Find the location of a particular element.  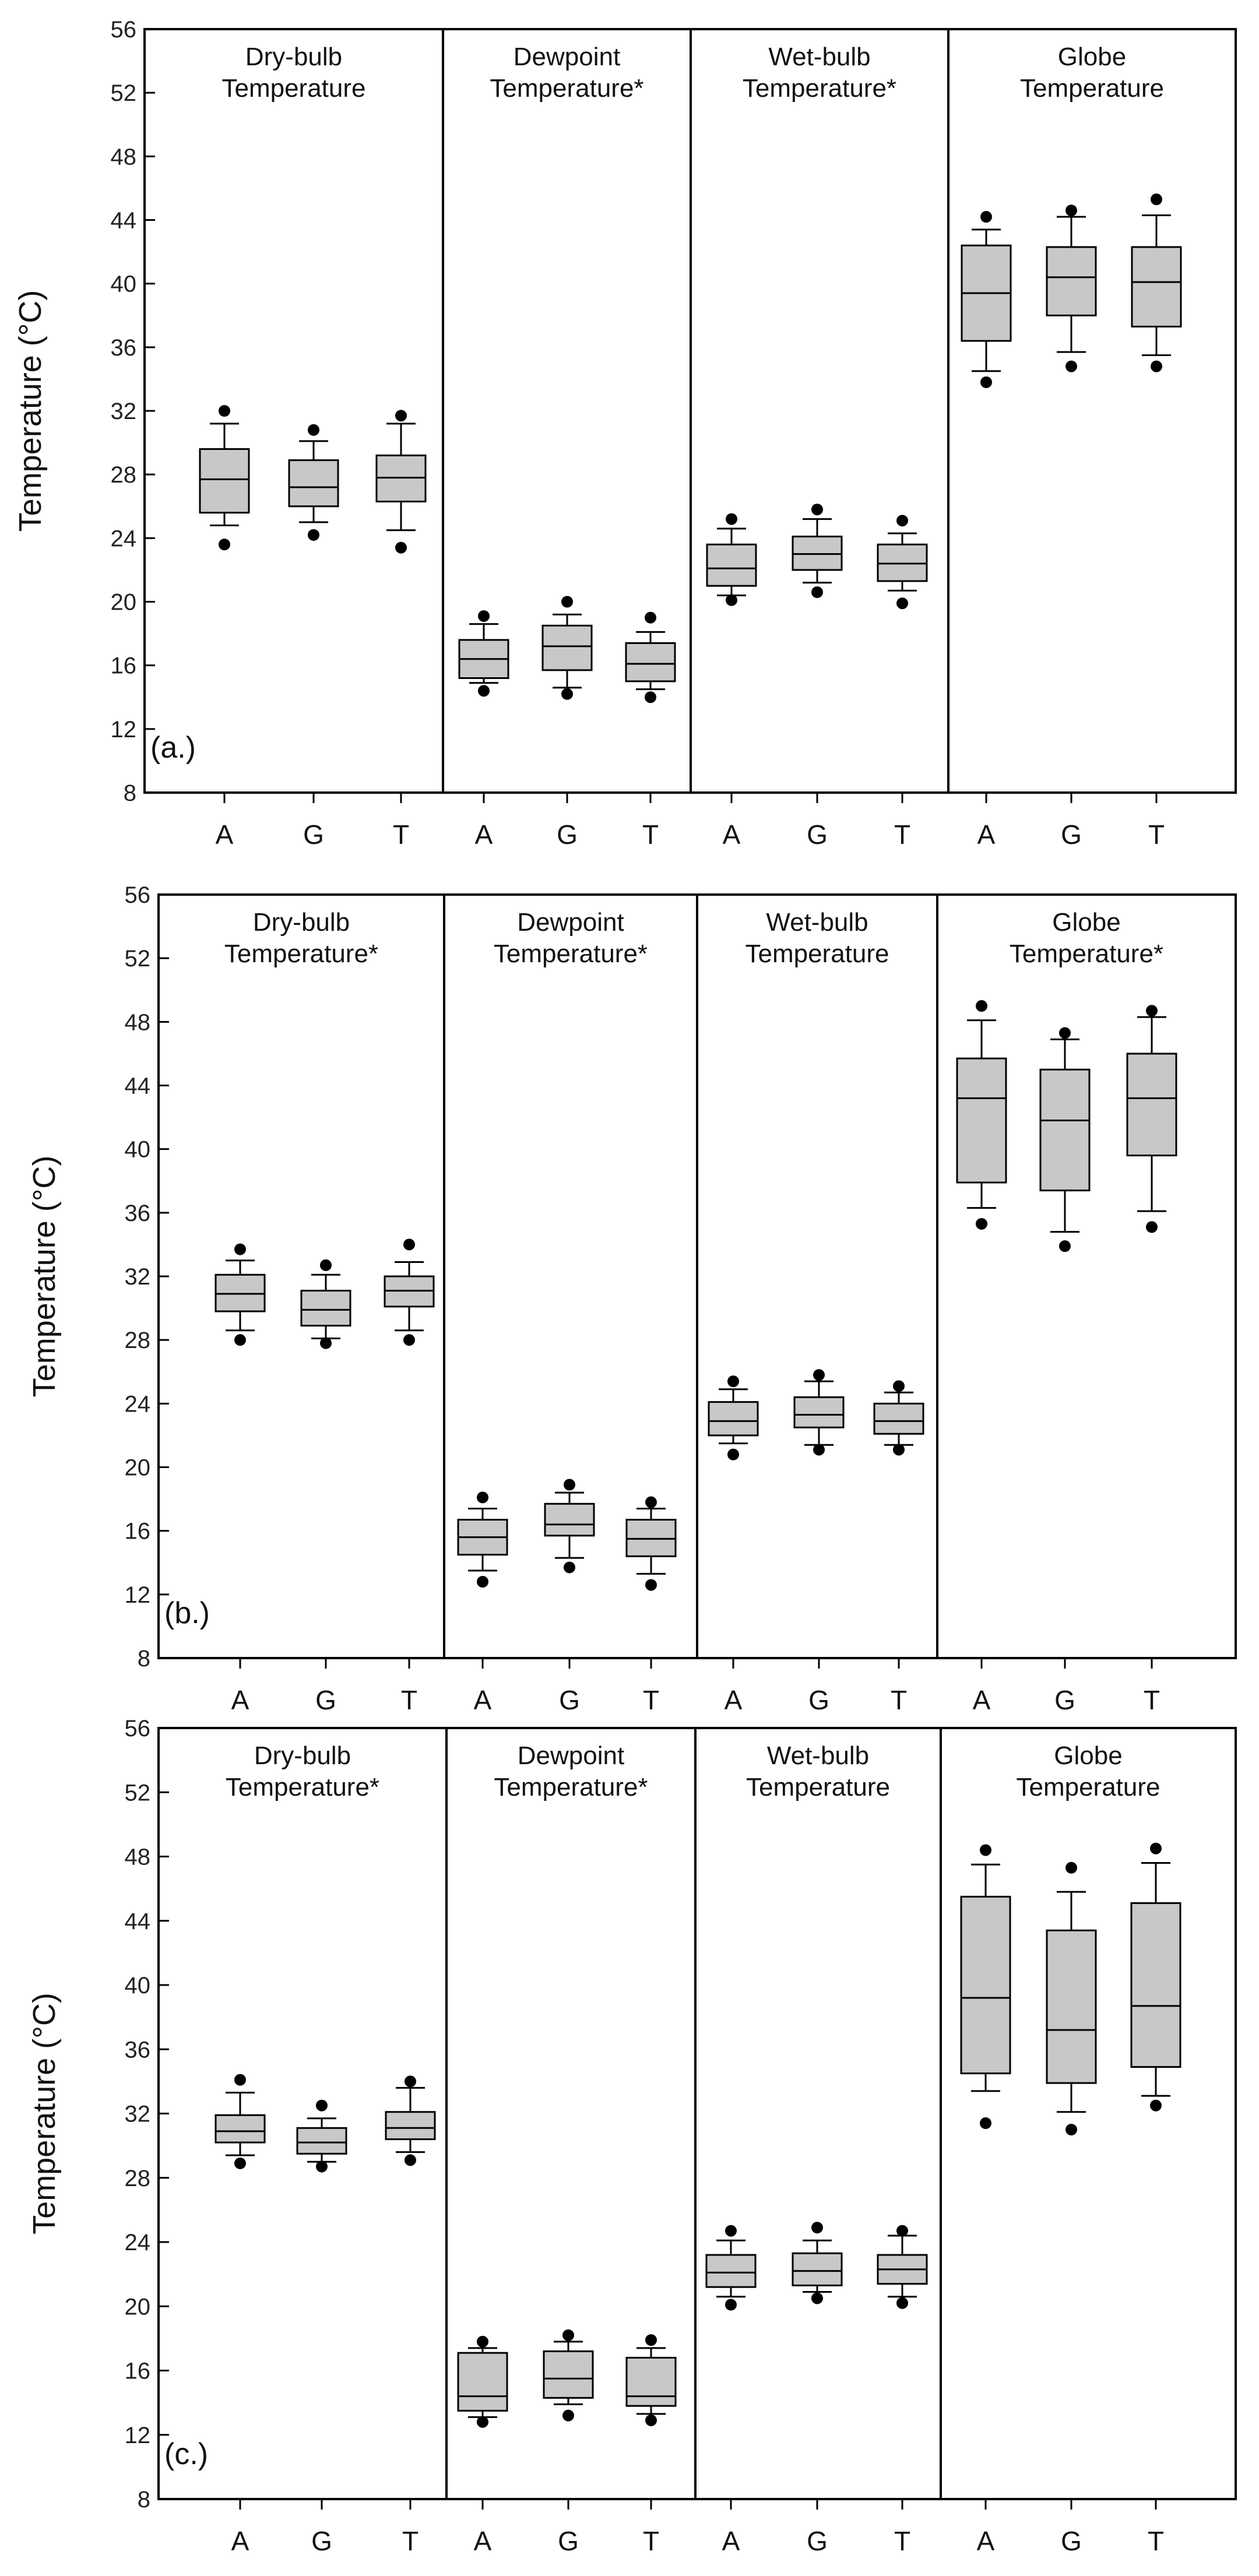

y-tick-label: 12 is located at coordinates (138, 1595).